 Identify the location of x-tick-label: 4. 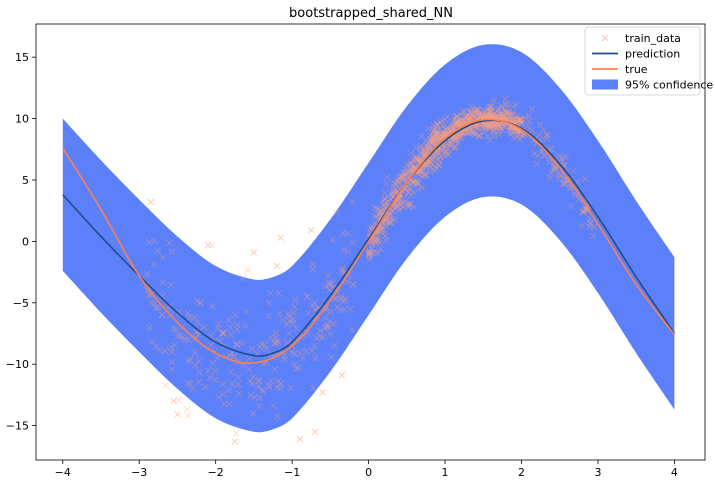
(674, 472).